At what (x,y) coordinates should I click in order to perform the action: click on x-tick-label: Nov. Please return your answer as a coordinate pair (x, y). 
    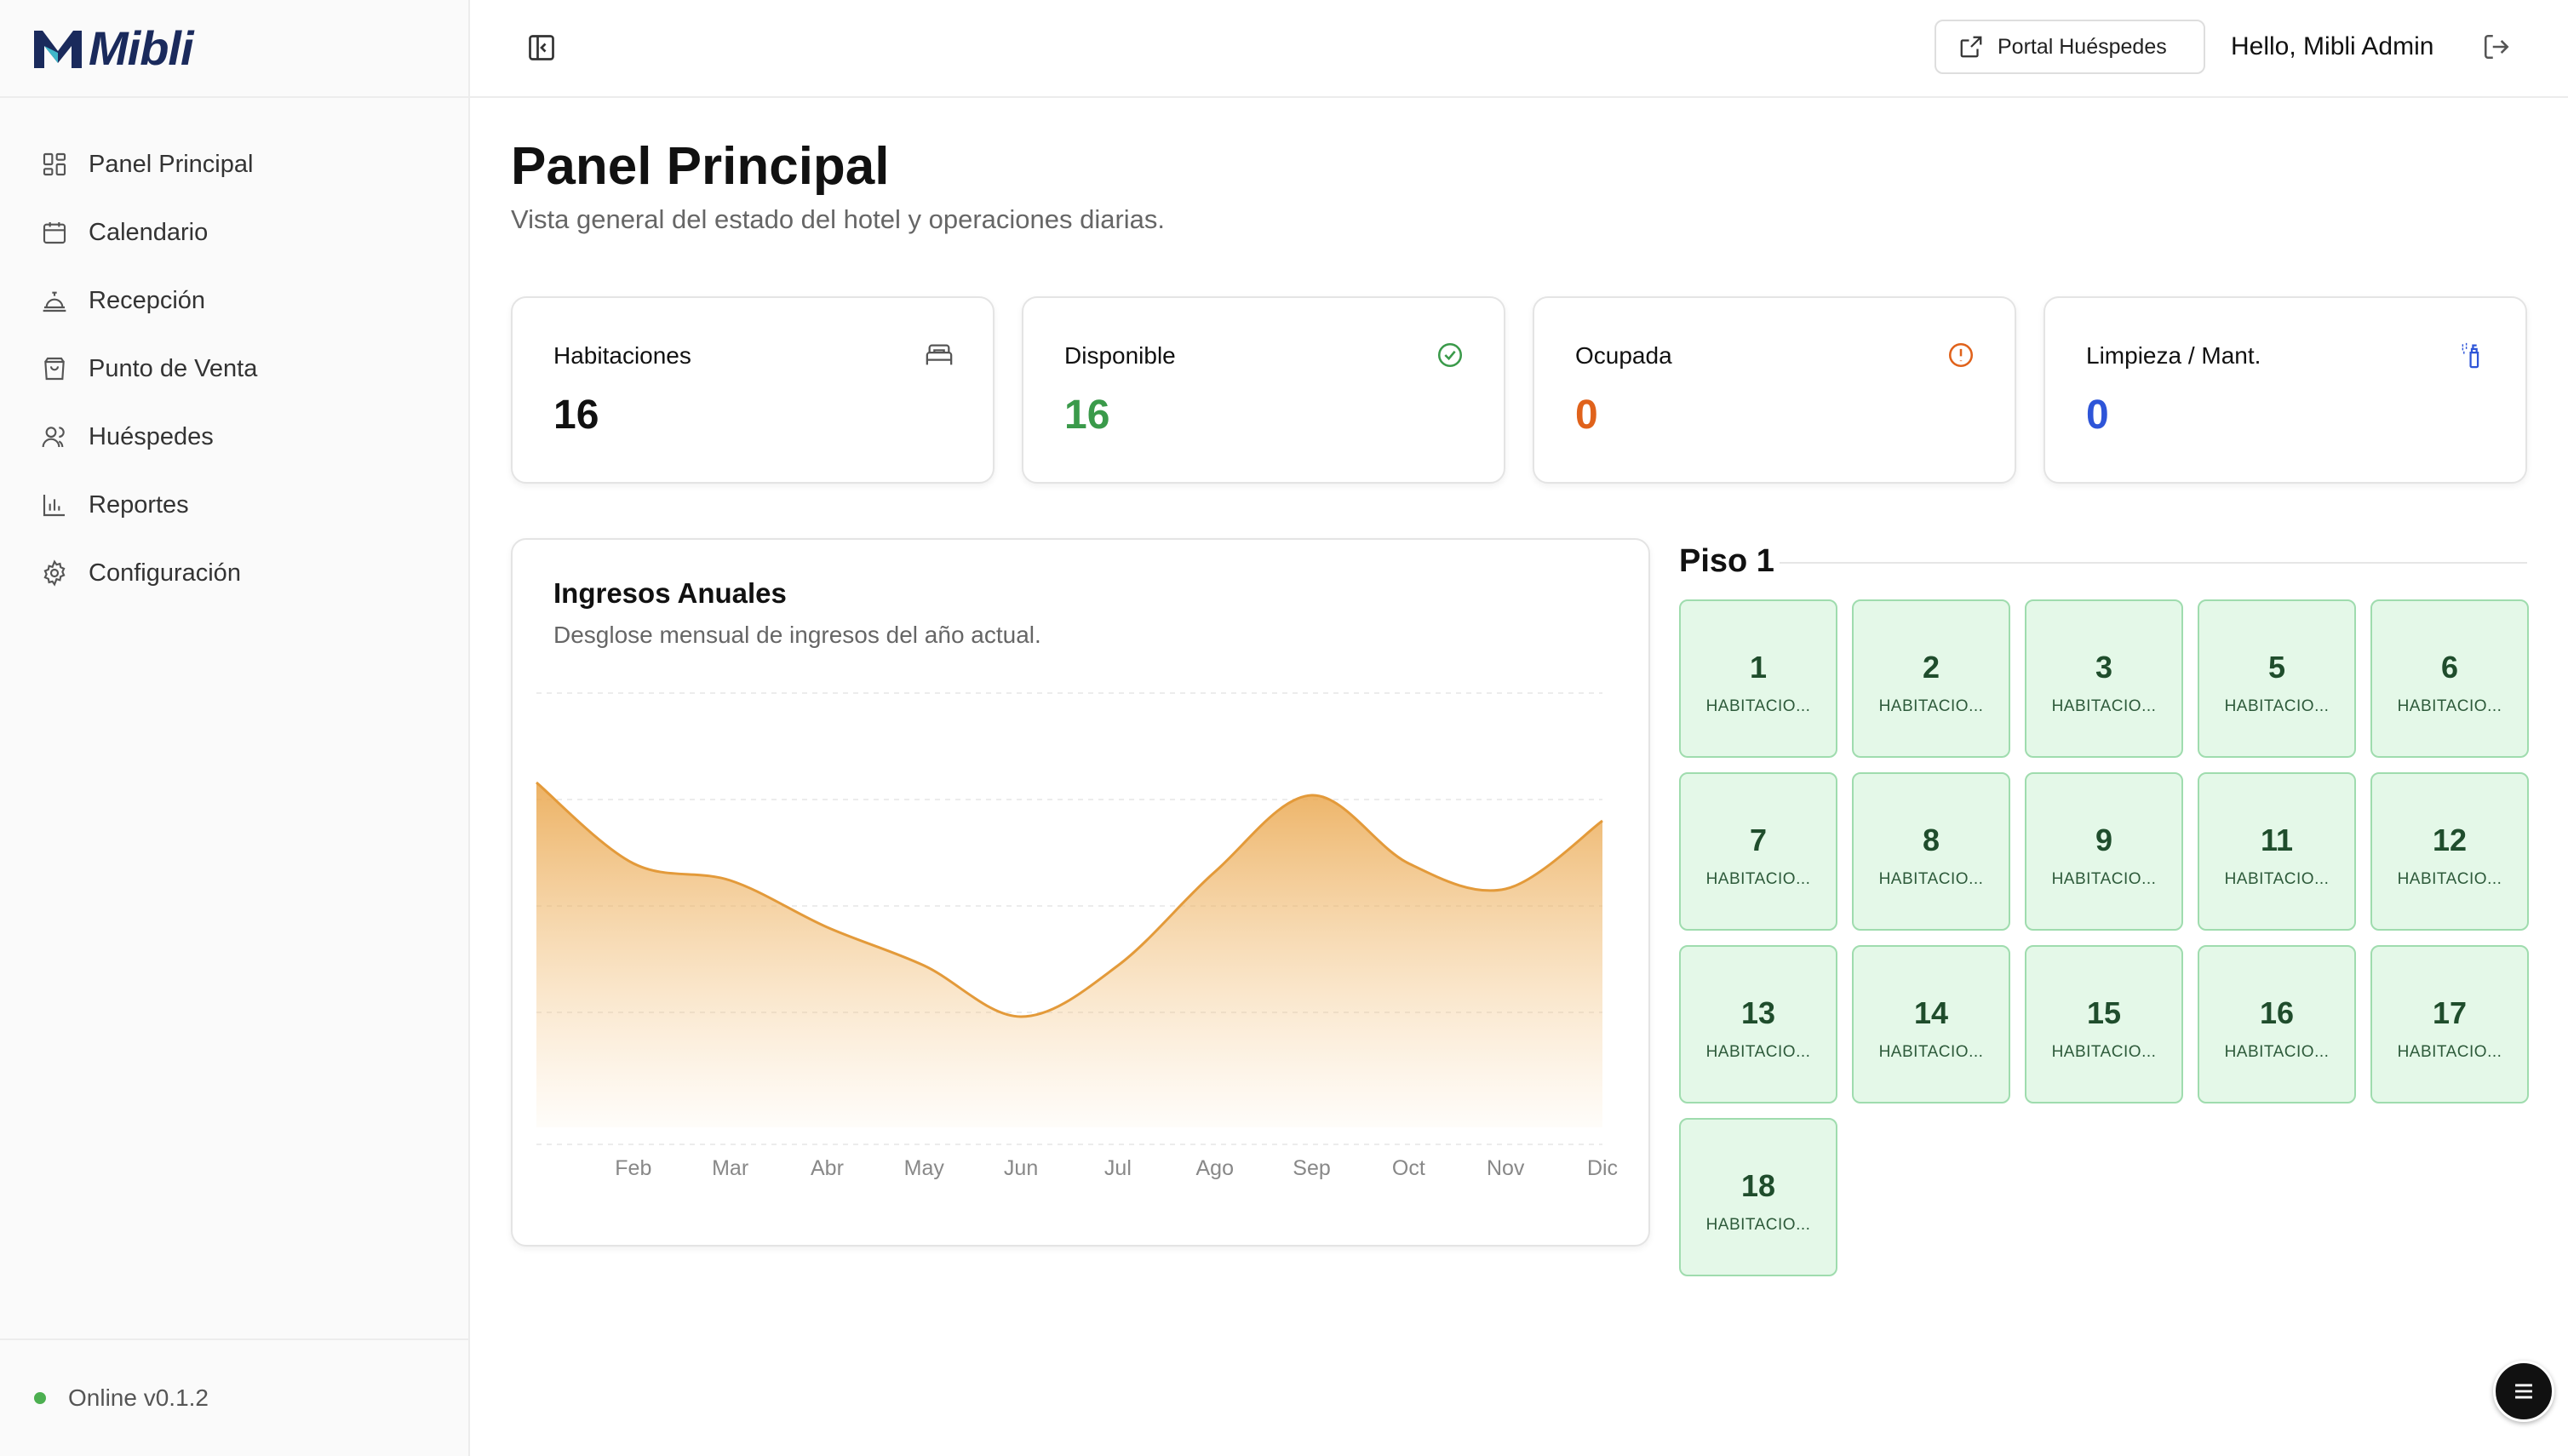
    Looking at the image, I should click on (1506, 1168).